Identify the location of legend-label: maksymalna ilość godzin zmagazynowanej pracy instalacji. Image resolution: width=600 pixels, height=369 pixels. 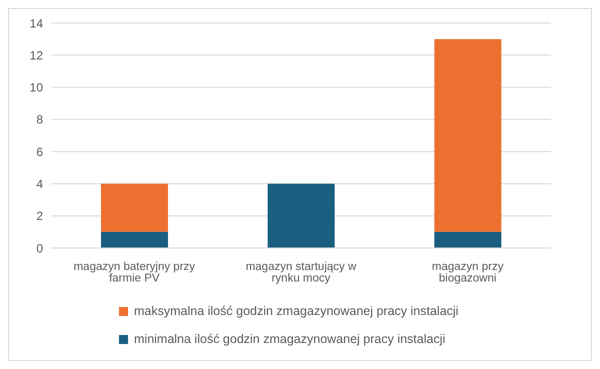
(296, 311).